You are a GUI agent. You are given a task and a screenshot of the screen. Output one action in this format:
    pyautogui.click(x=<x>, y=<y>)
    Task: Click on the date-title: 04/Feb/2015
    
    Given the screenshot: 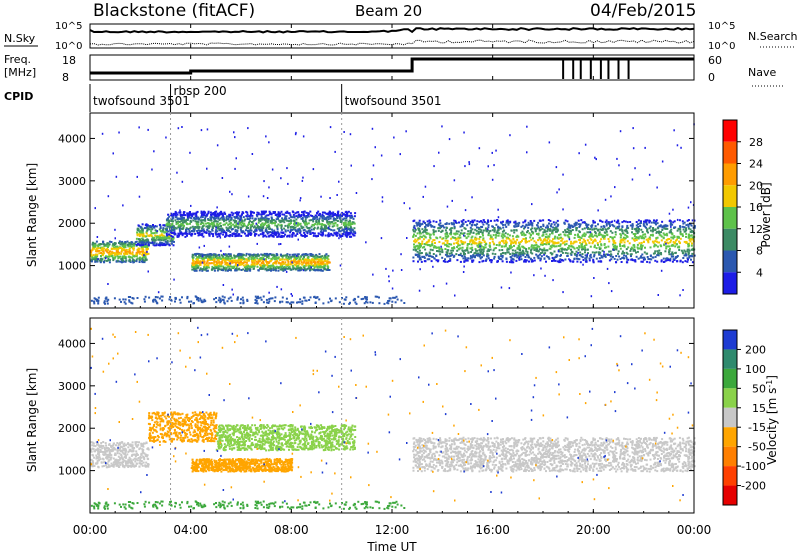 What is the action you would take?
    pyautogui.click(x=643, y=11)
    